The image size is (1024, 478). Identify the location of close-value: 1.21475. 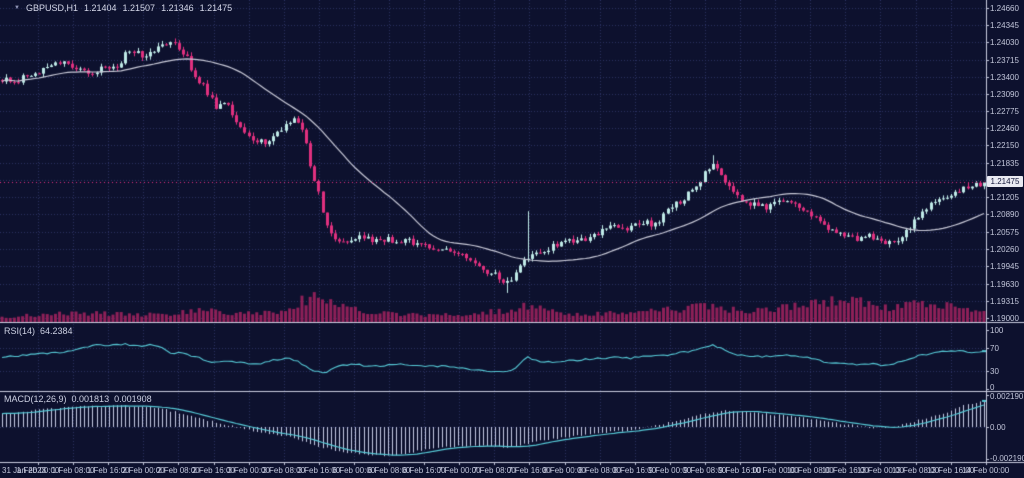
(216, 8).